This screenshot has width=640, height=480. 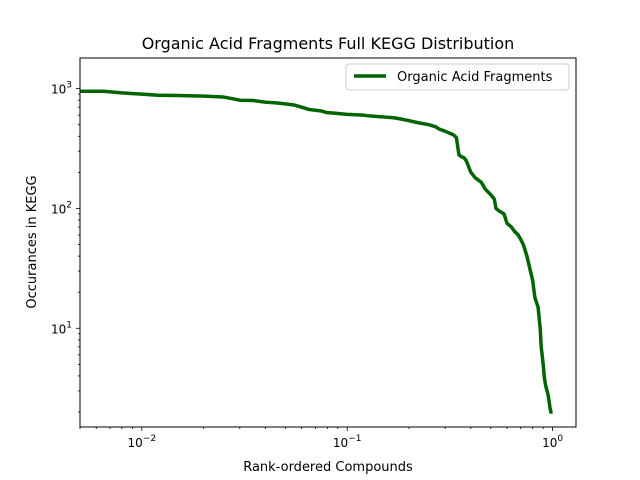 I want to click on y-tick-label: 10¹, so click(x=61, y=328).